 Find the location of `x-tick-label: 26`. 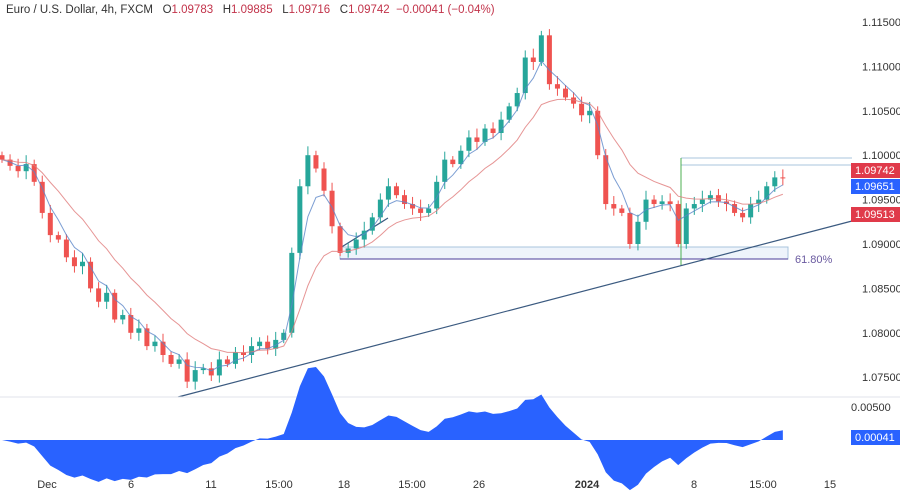

x-tick-label: 26 is located at coordinates (479, 485).